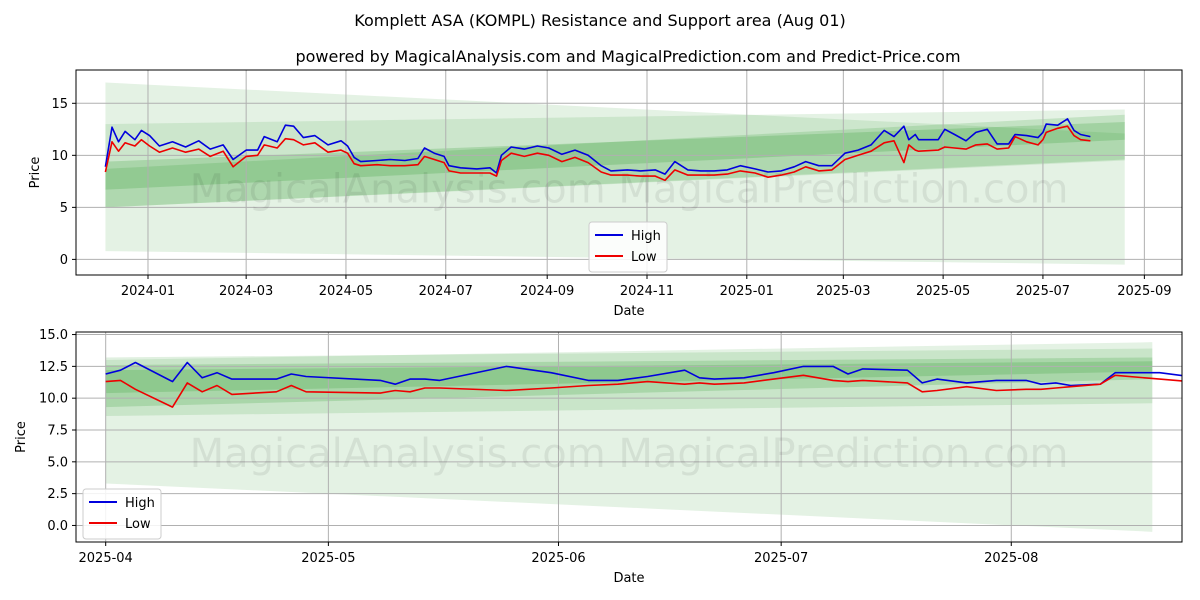  I want to click on x-tick-label: 2024-09, so click(547, 291).